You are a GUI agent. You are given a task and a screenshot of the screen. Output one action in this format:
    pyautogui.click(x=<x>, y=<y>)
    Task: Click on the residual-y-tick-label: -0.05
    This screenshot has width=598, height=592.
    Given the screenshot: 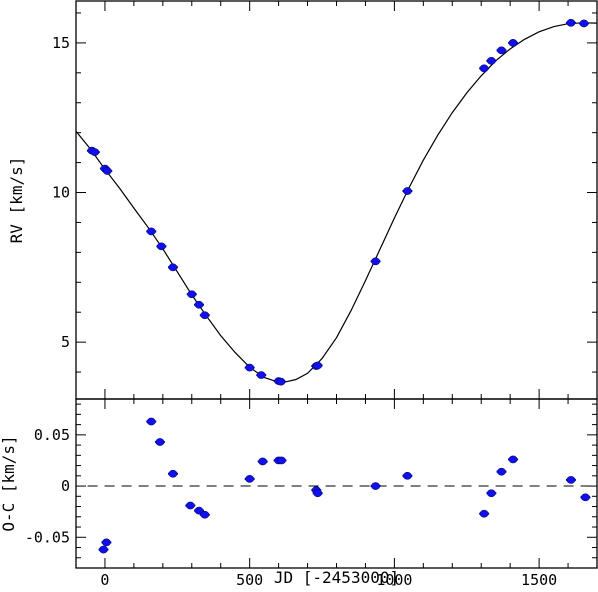 What is the action you would take?
    pyautogui.click(x=47, y=537)
    